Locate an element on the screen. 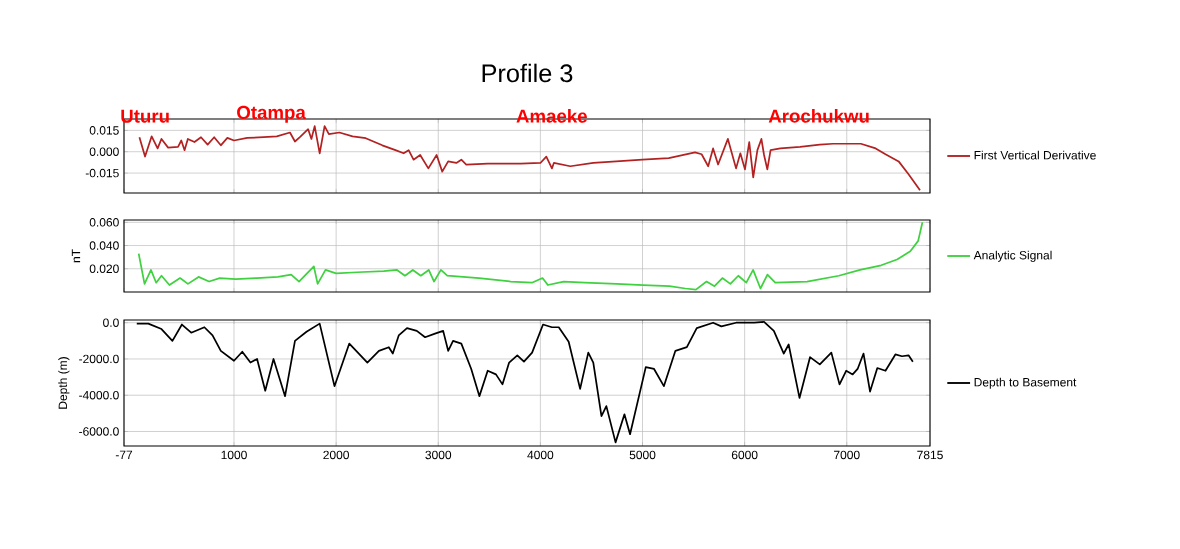  y-tick-label: -4000.0 is located at coordinates (99, 395).